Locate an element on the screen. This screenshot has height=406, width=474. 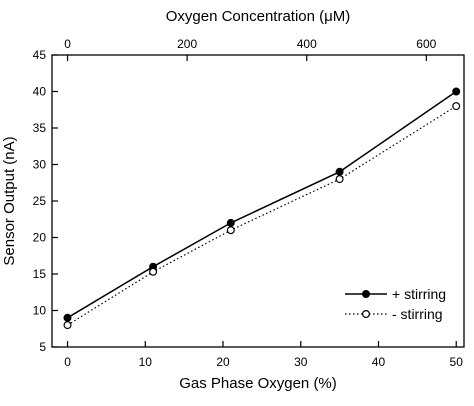
y-tick-label: 15 is located at coordinates (40, 274).